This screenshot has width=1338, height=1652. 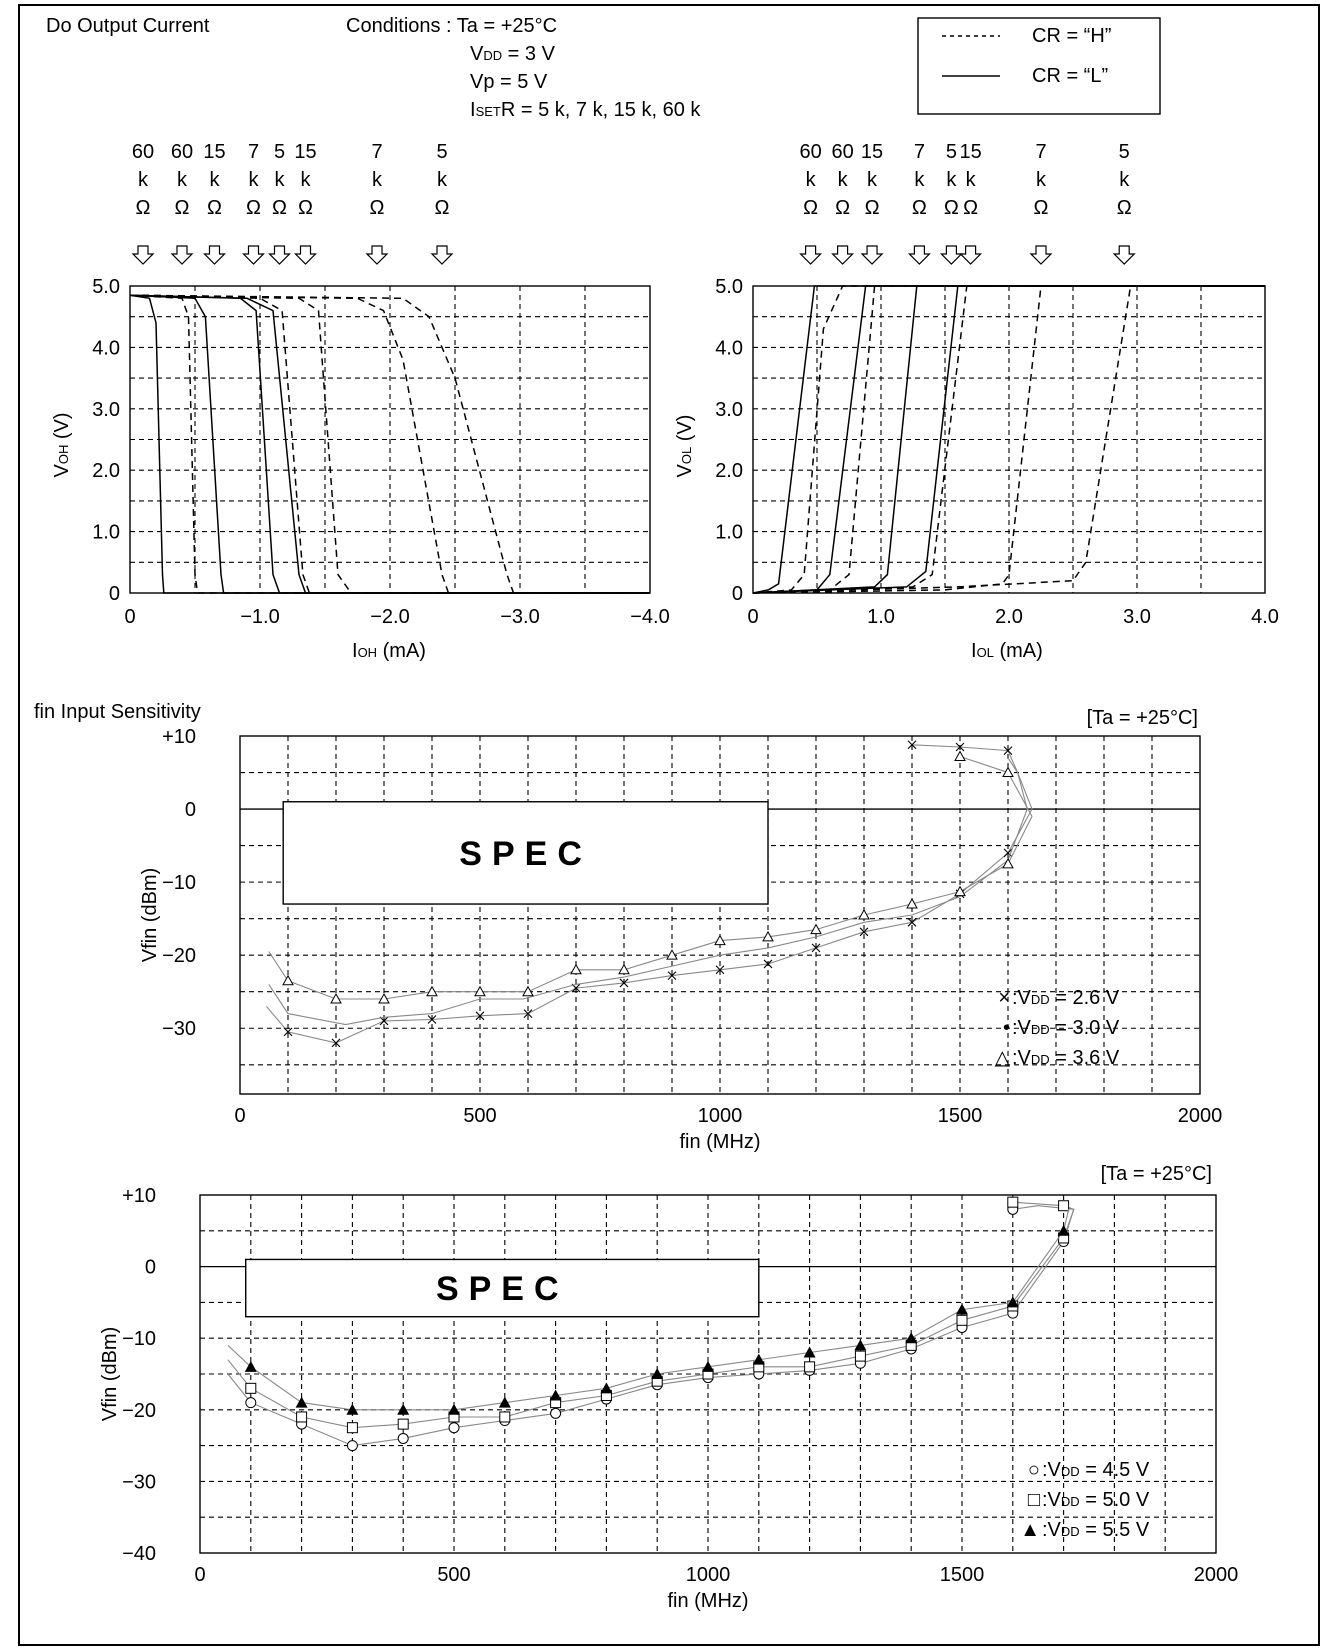 What do you see at coordinates (720, 1116) in the screenshot?
I see `x-tick-label: 1000` at bounding box center [720, 1116].